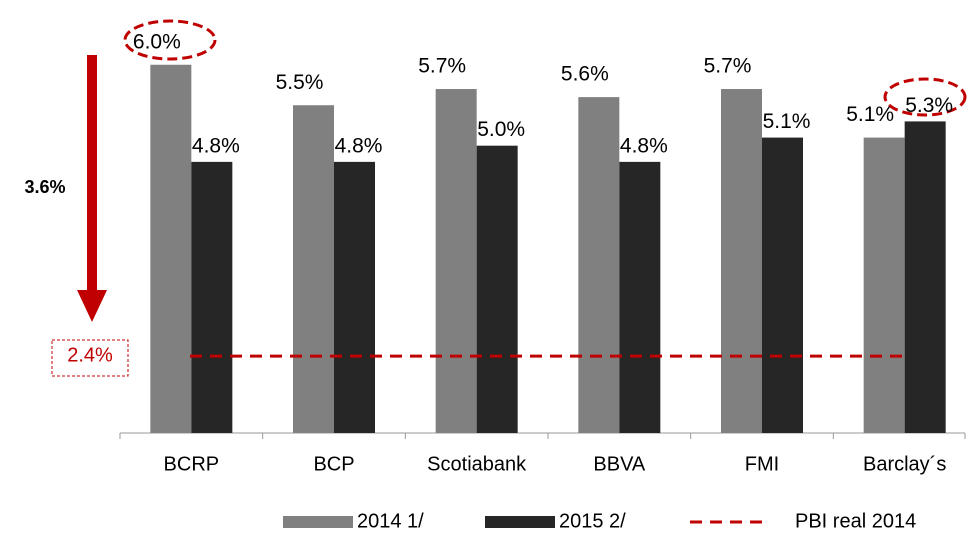 This screenshot has width=968, height=541. Describe the element at coordinates (929, 105) in the screenshot. I see `data-label: 5.3%` at that location.